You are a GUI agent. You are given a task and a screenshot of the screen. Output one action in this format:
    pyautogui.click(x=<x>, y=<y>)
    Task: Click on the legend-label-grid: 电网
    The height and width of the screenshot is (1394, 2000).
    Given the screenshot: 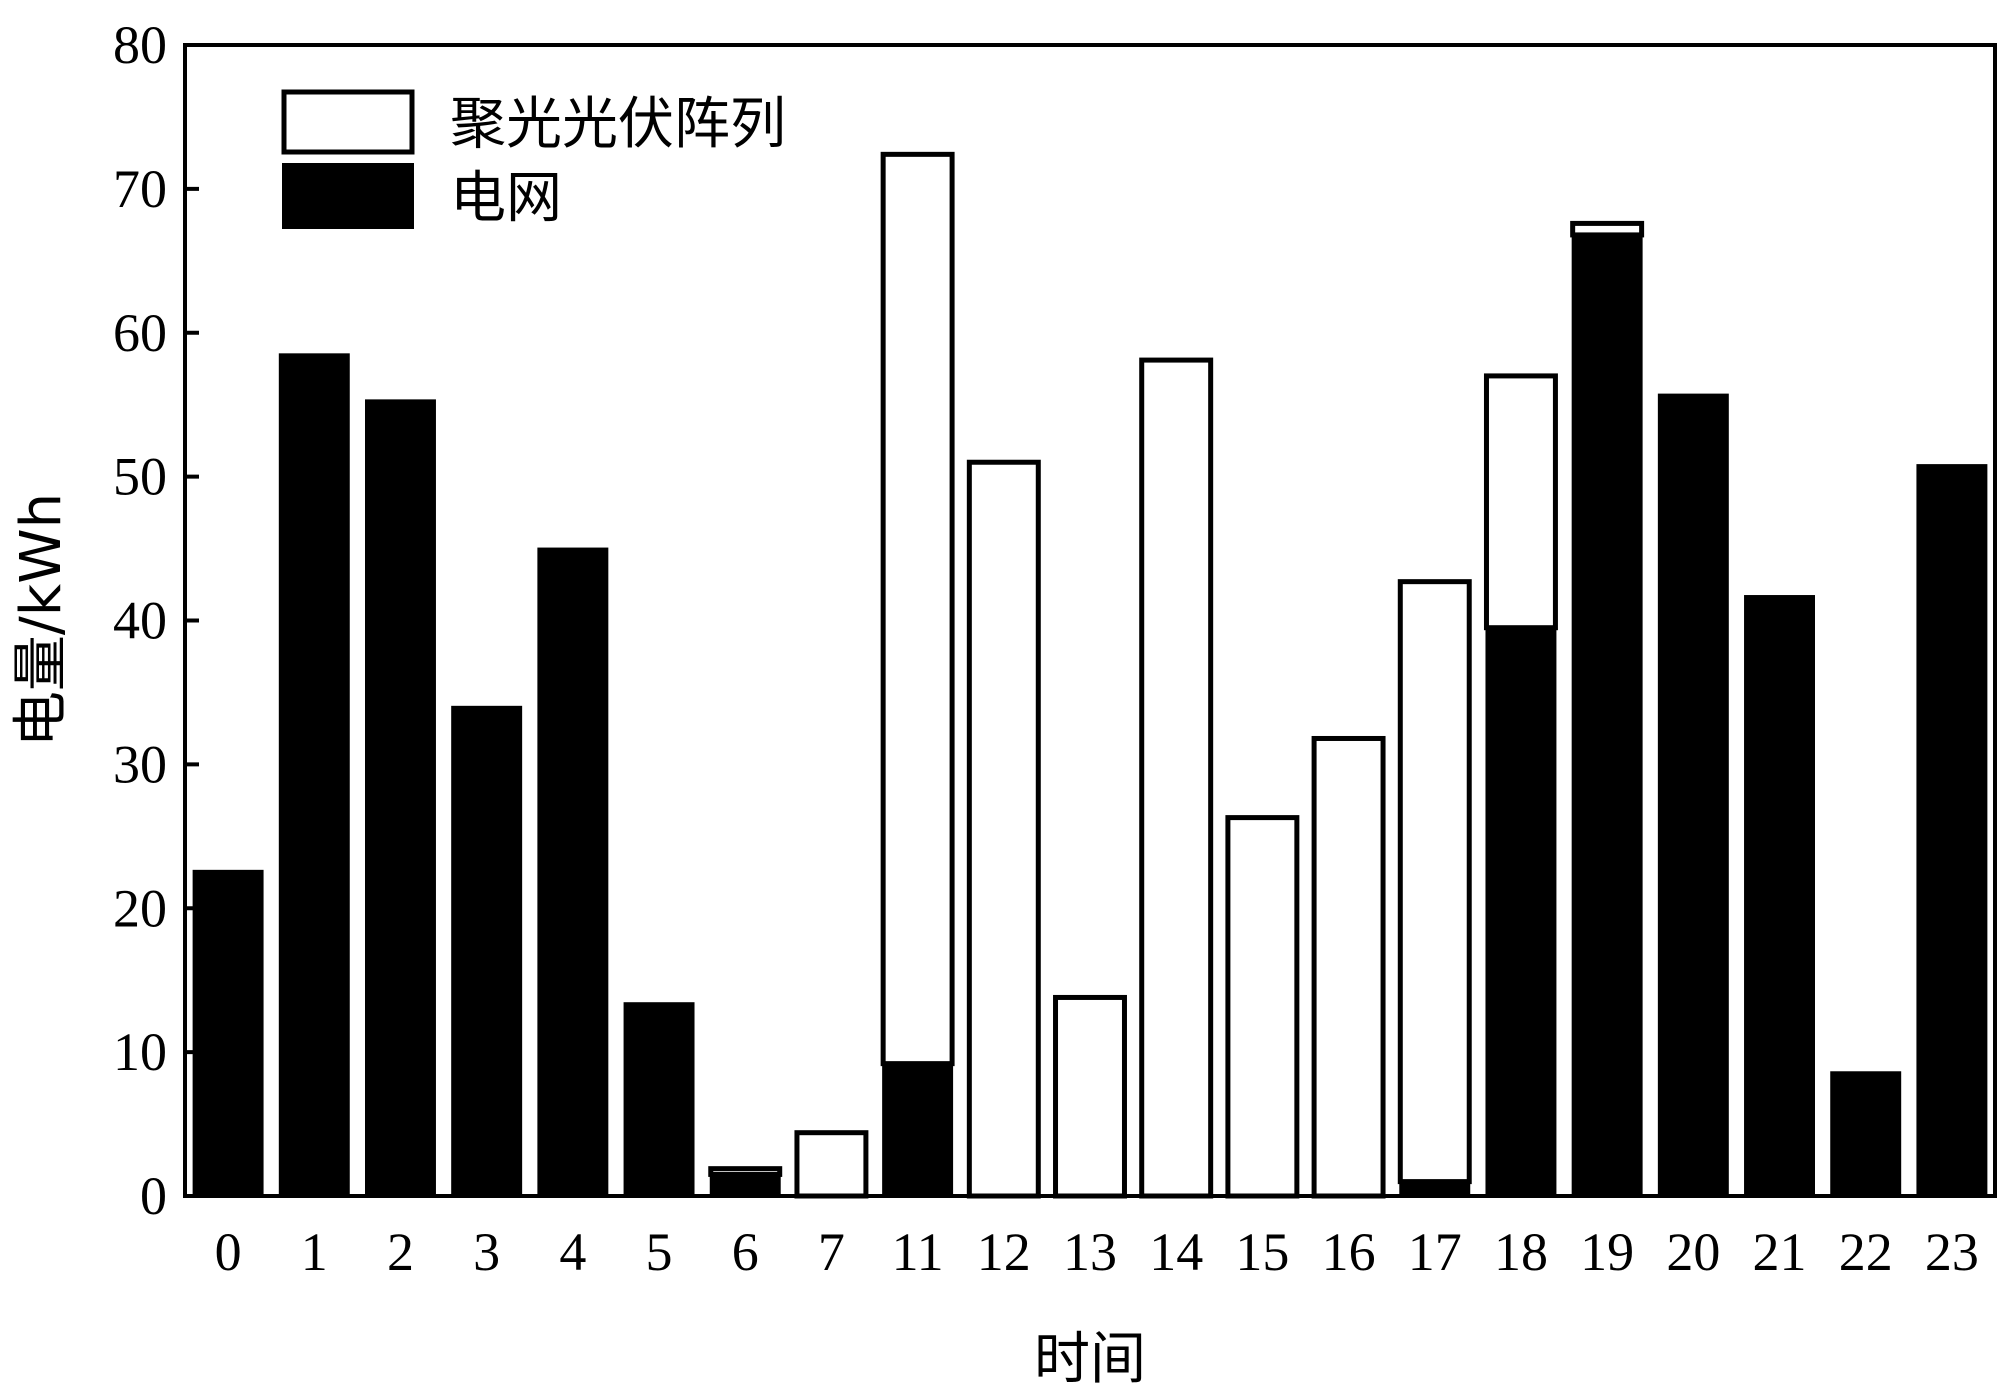 What is the action you would take?
    pyautogui.click(x=506, y=198)
    